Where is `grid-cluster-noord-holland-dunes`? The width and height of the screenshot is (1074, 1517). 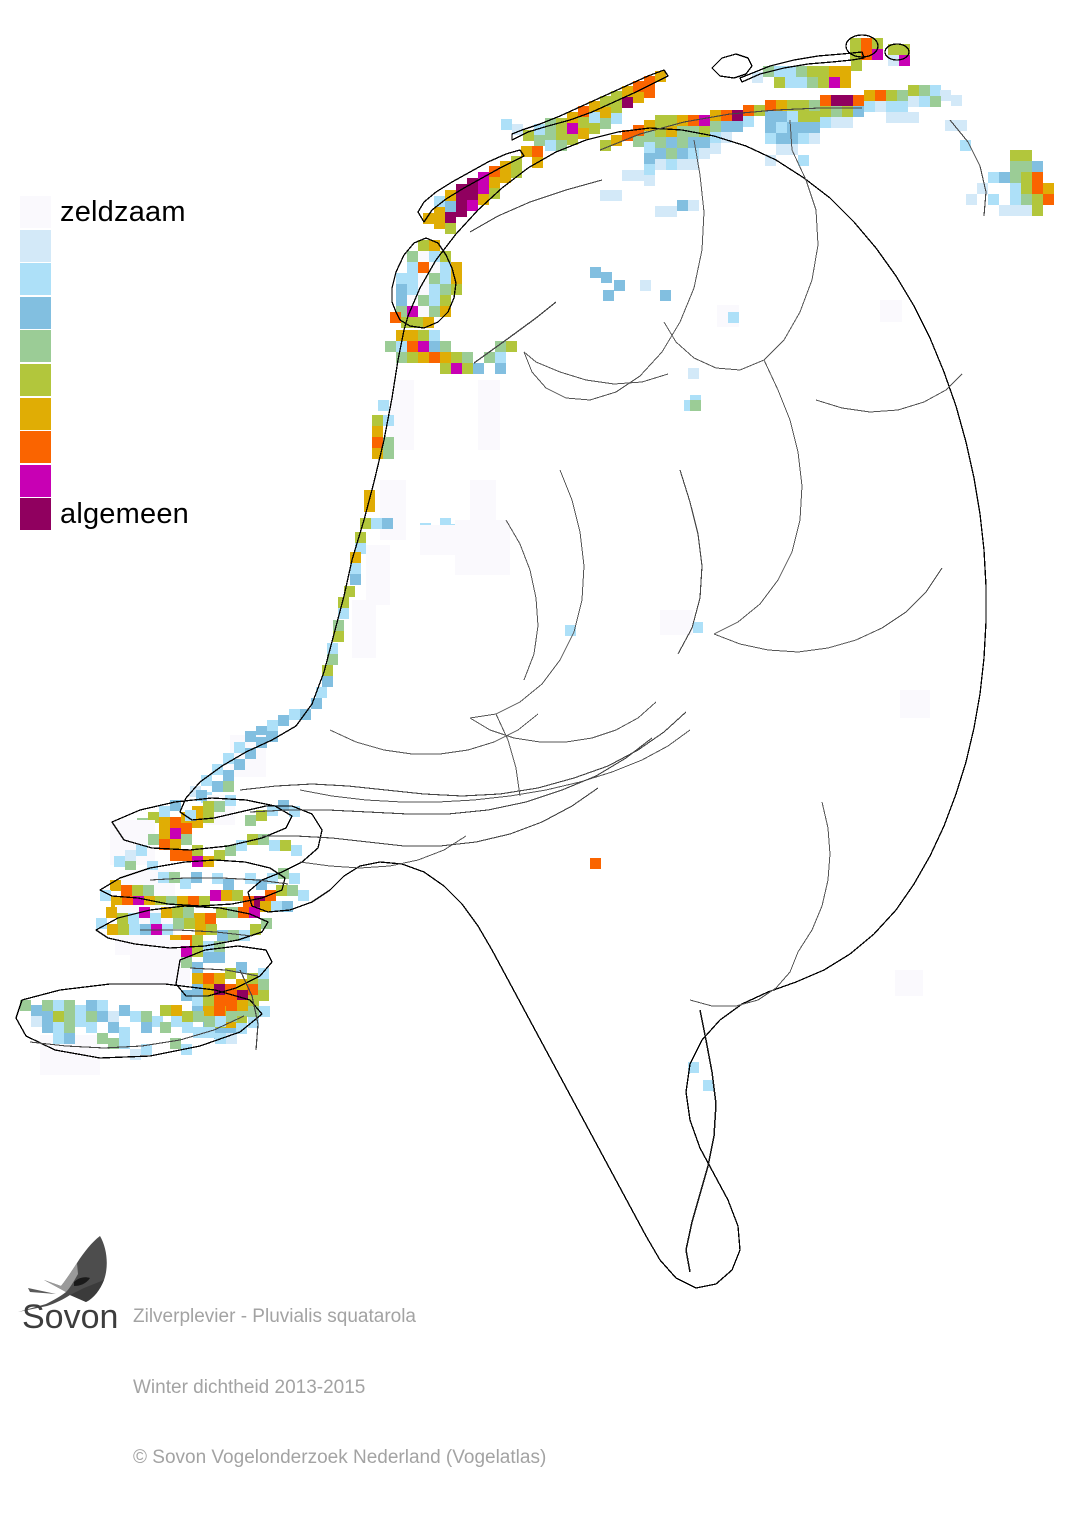
grid-cluster-noord-holland-dunes is located at coordinates (335, 558).